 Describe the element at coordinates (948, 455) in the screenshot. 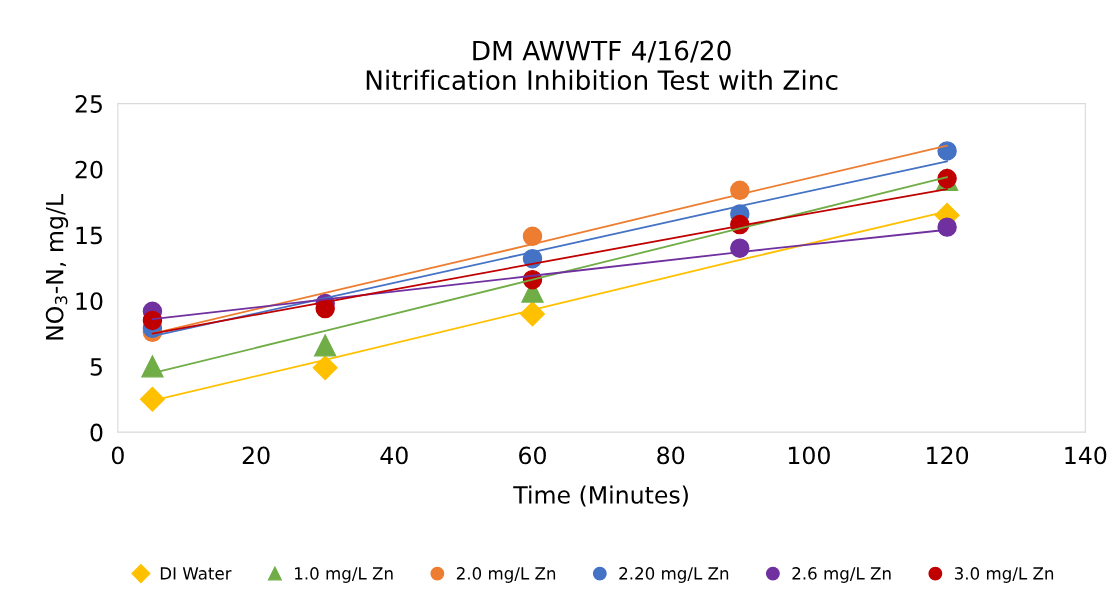

I see `x-tick-label: 120` at that location.